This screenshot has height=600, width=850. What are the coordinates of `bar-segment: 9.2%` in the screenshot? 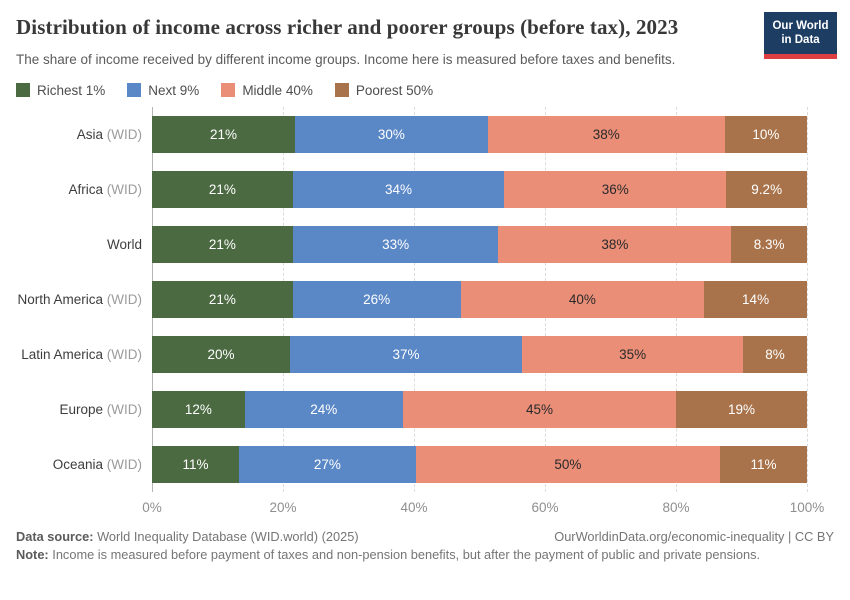 It's located at (767, 189).